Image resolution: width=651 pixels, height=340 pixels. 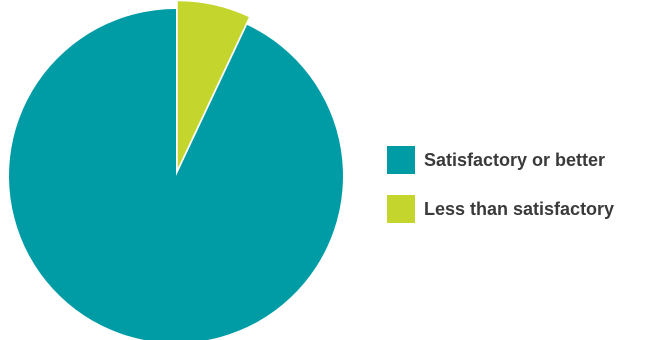 What do you see at coordinates (401, 160) in the screenshot?
I see `legend-swatch-satisfactory` at bounding box center [401, 160].